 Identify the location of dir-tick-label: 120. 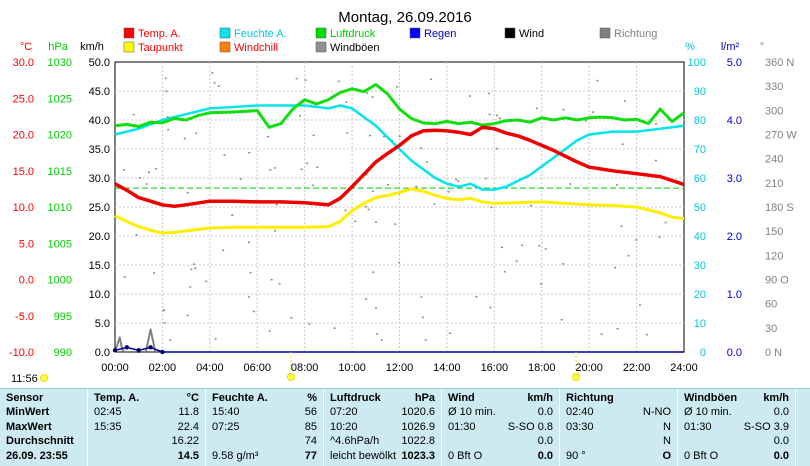
(774, 256).